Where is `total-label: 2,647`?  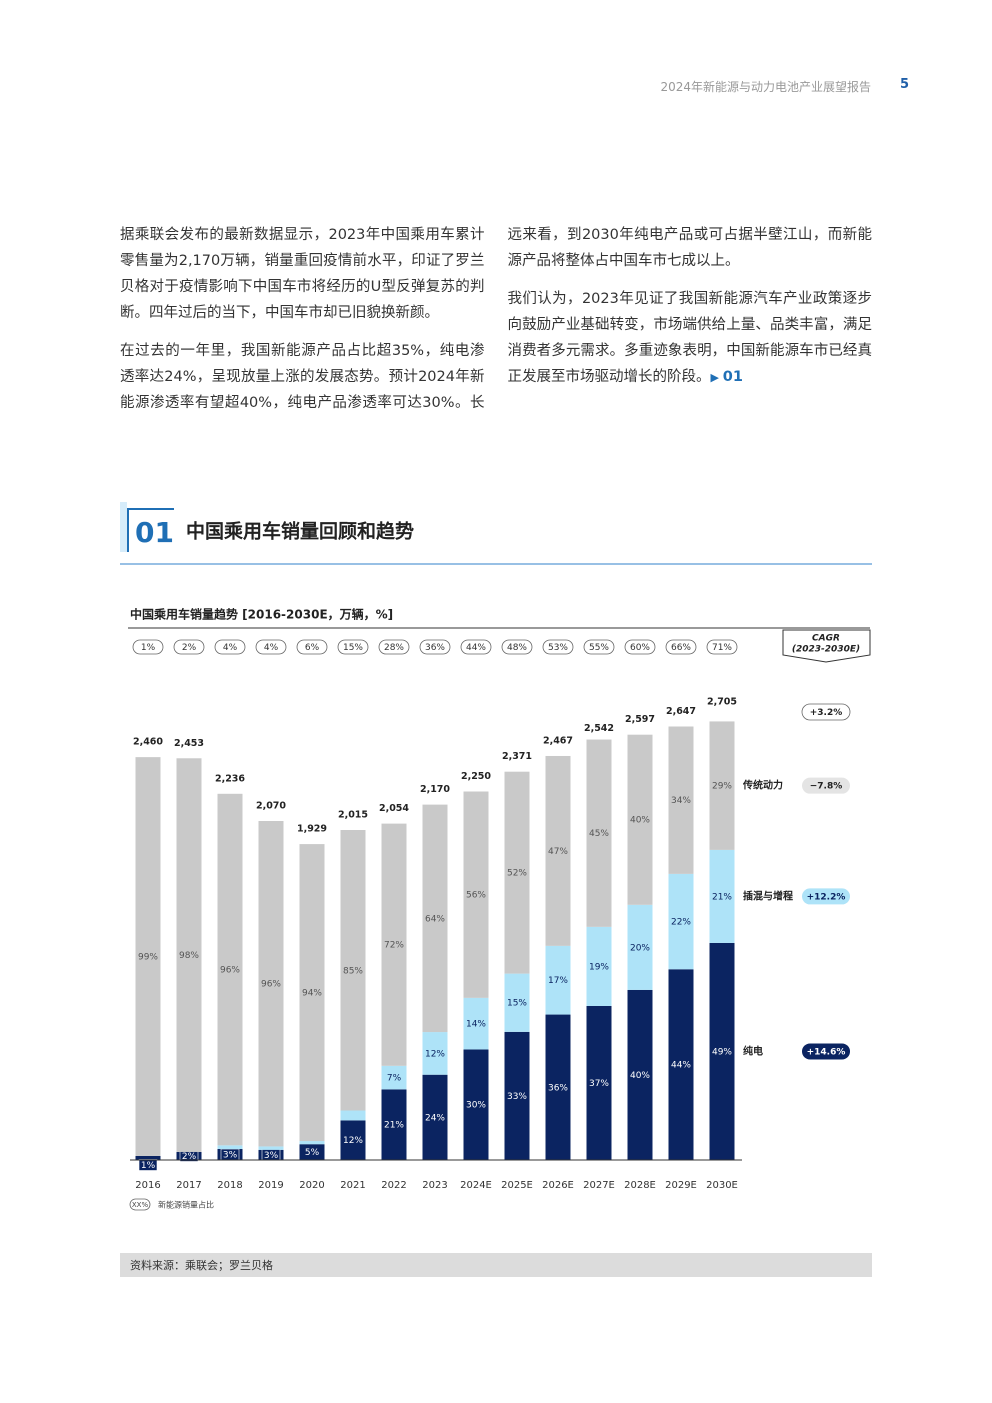
total-label: 2,647 is located at coordinates (681, 711).